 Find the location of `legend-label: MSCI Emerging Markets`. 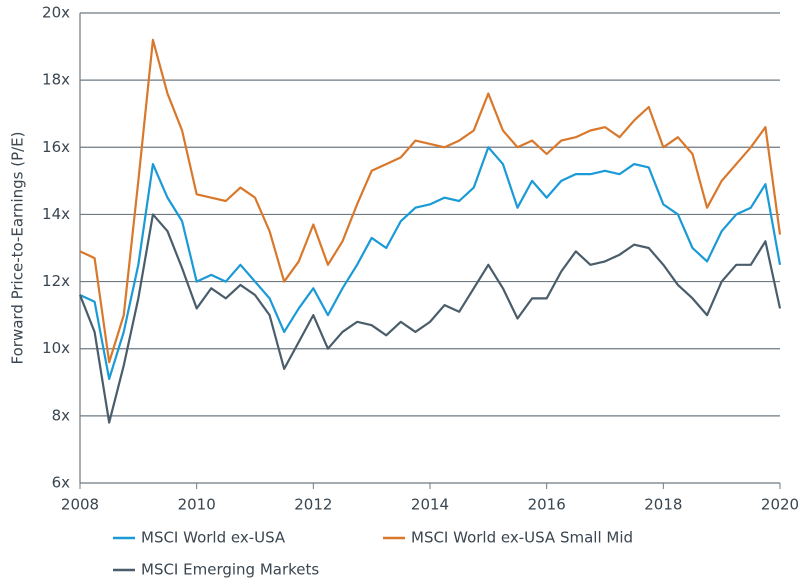

legend-label: MSCI Emerging Markets is located at coordinates (230, 570).